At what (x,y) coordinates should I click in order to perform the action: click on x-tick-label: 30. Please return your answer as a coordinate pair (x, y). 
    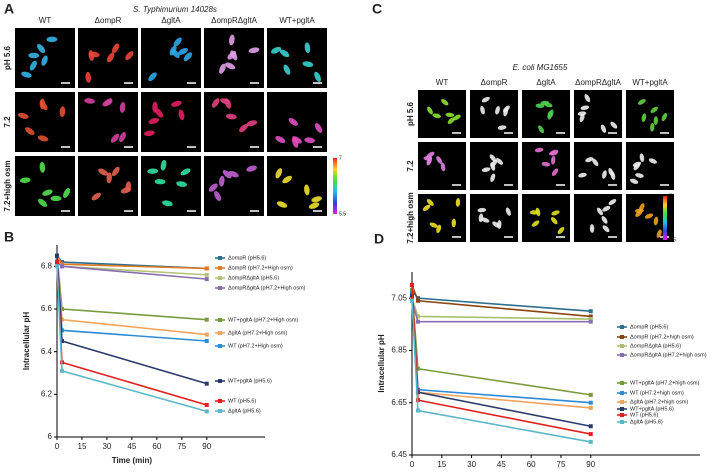
    Looking at the image, I should click on (106, 446).